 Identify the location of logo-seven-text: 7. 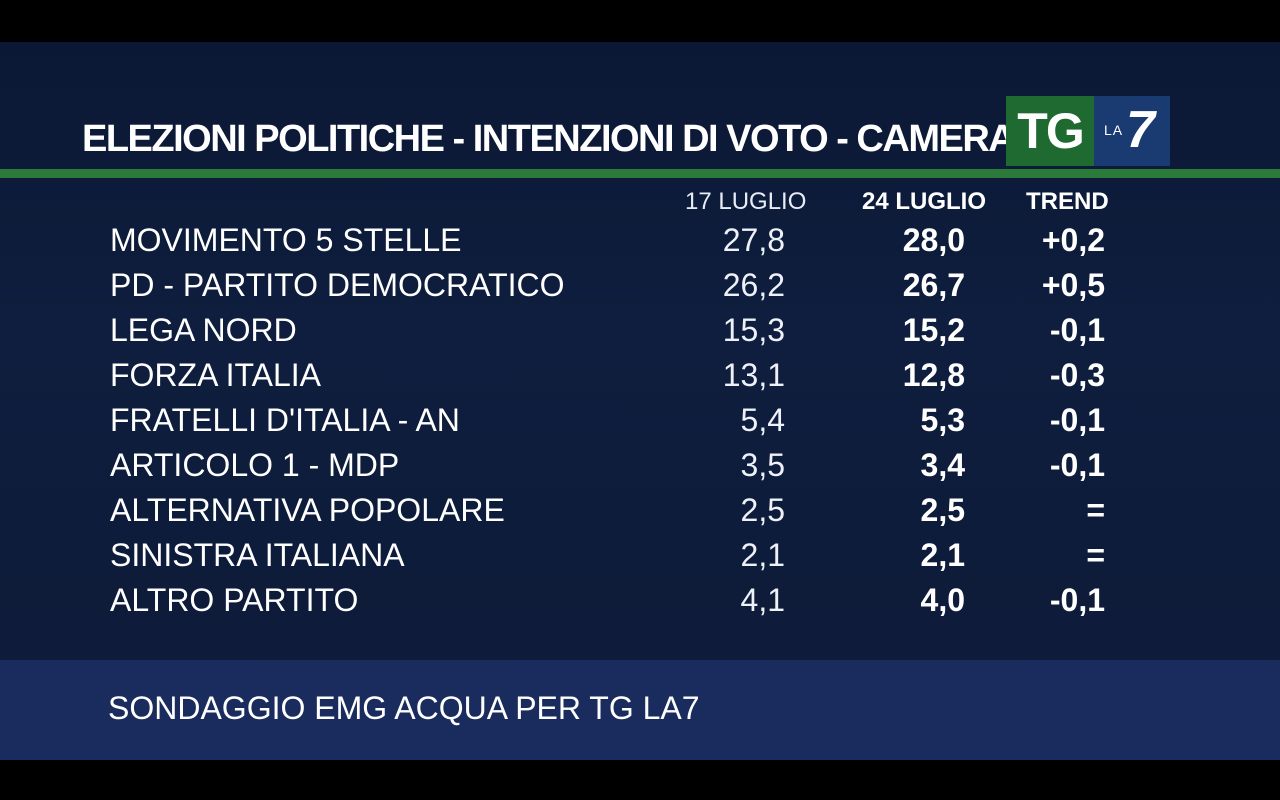
(1140, 130).